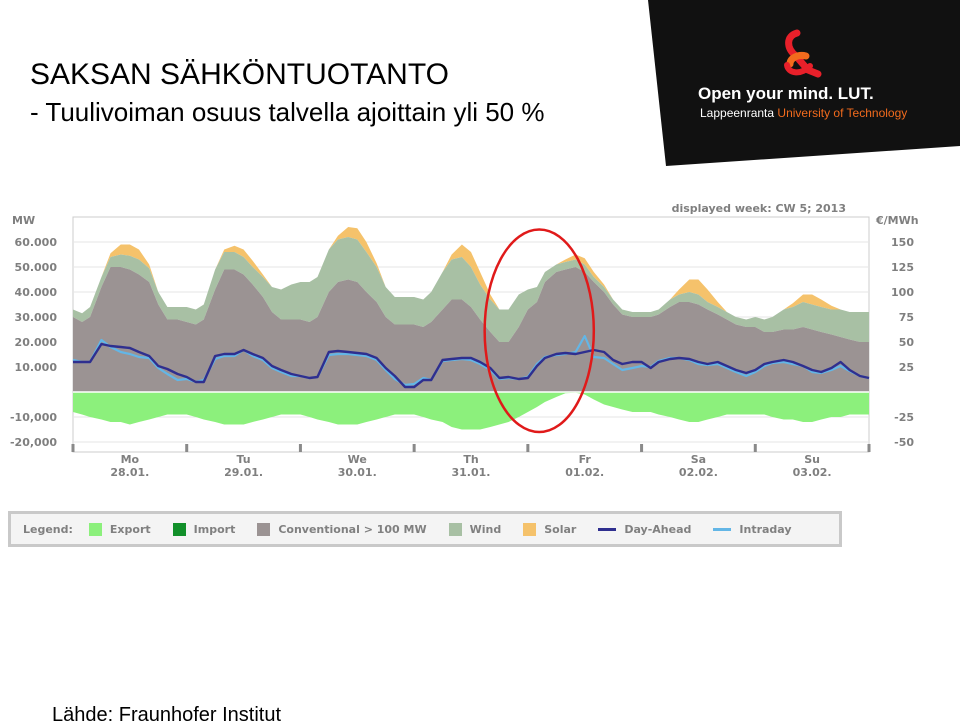 The height and width of the screenshot is (726, 960). I want to click on series-conventional-area, so click(471, 329).